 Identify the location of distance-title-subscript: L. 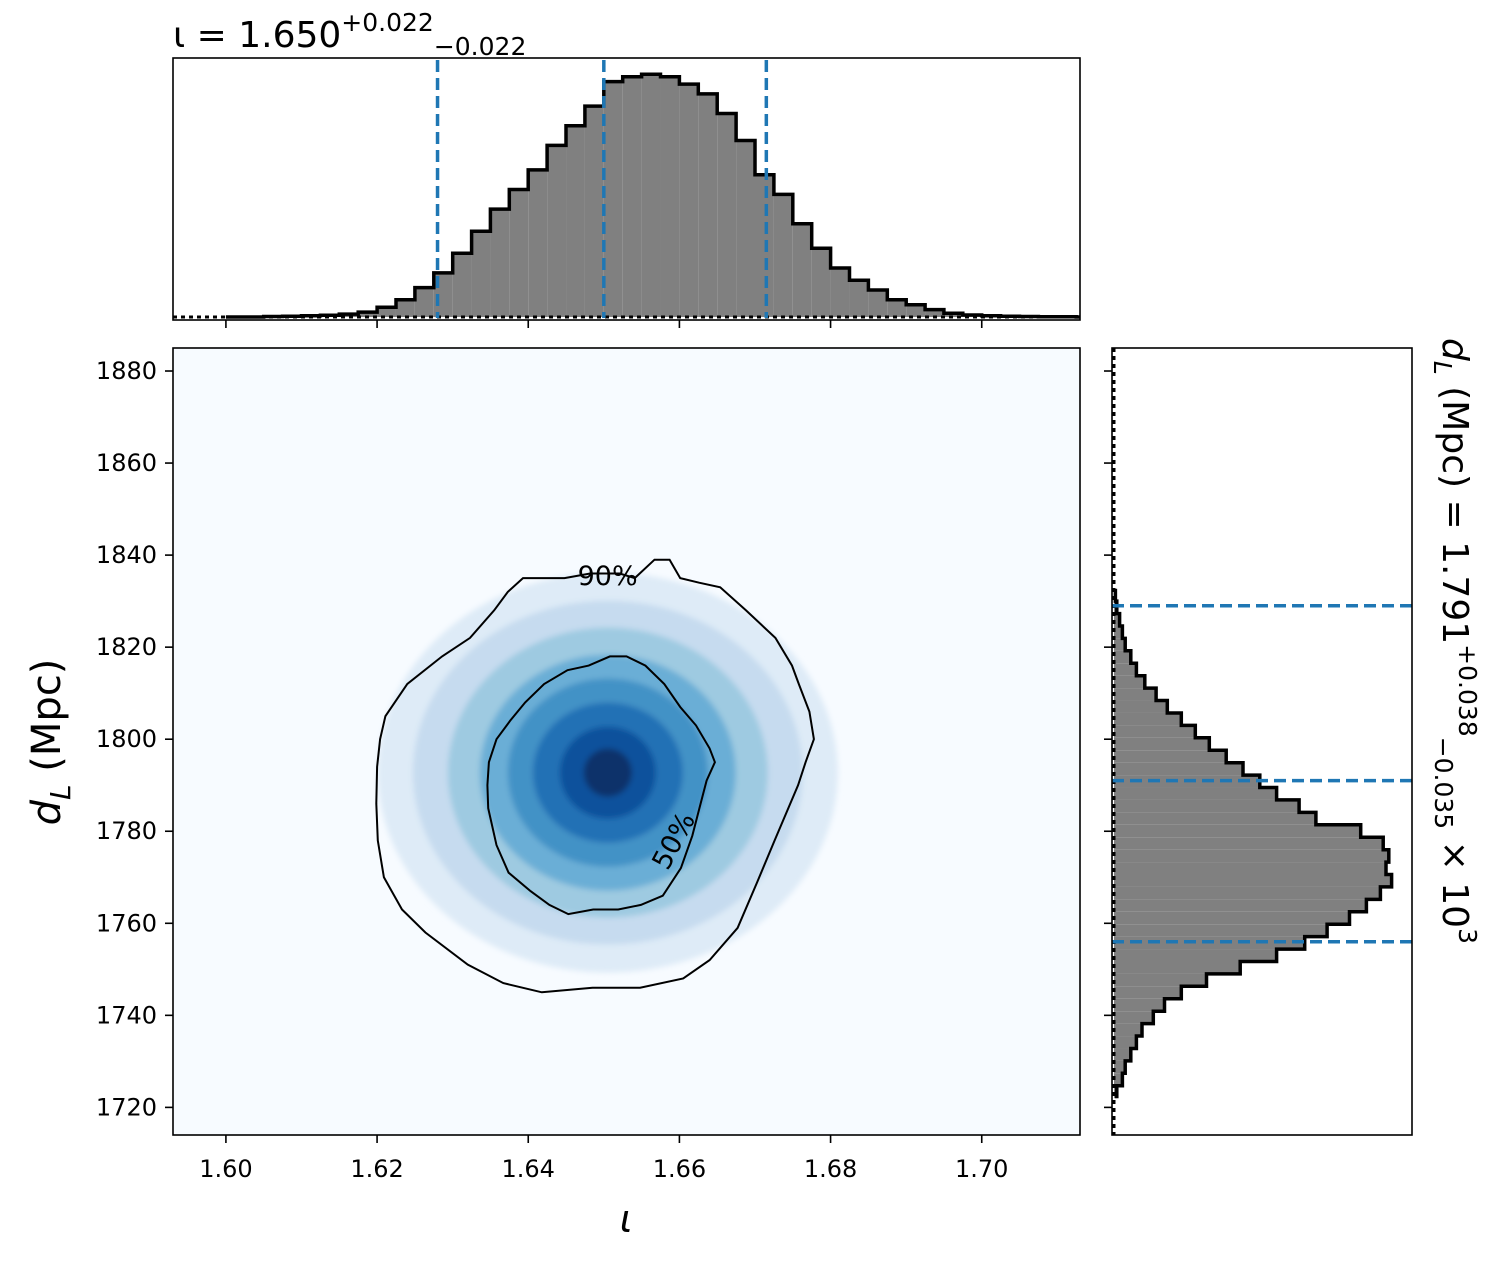
(1442, 368).